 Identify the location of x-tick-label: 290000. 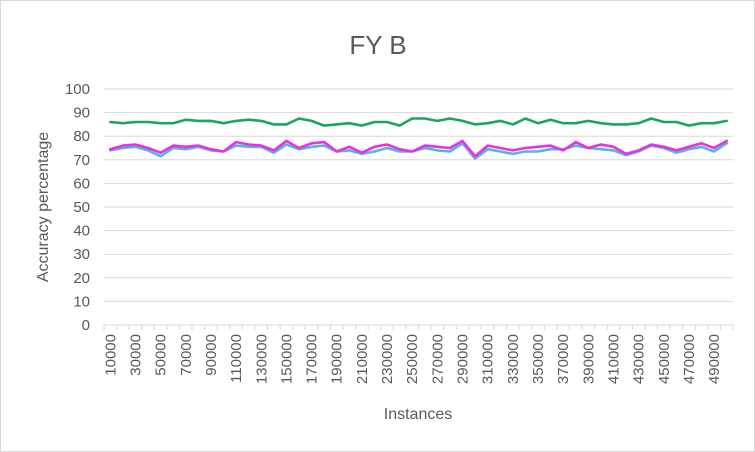
(463, 359).